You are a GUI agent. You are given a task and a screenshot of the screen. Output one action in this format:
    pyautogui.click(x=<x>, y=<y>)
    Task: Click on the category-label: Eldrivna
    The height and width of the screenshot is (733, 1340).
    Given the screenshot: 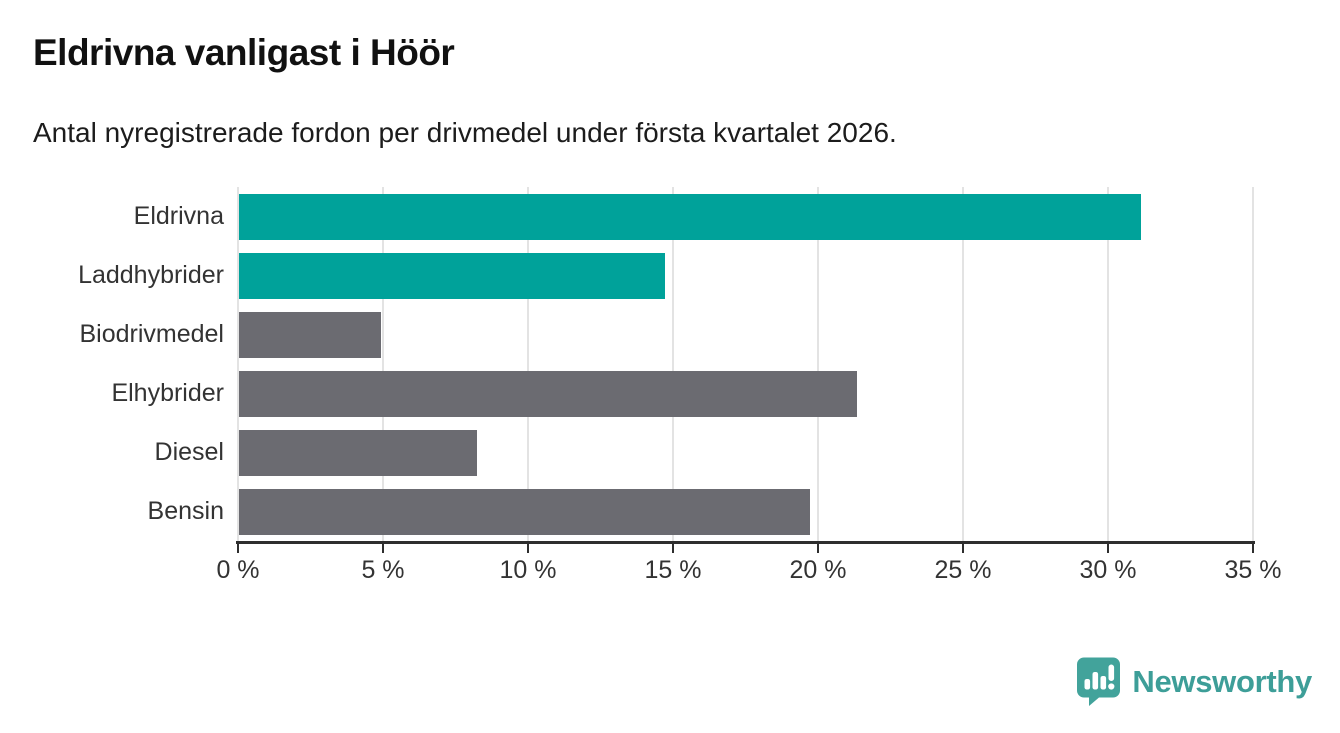 What is the action you would take?
    pyautogui.click(x=178, y=216)
    